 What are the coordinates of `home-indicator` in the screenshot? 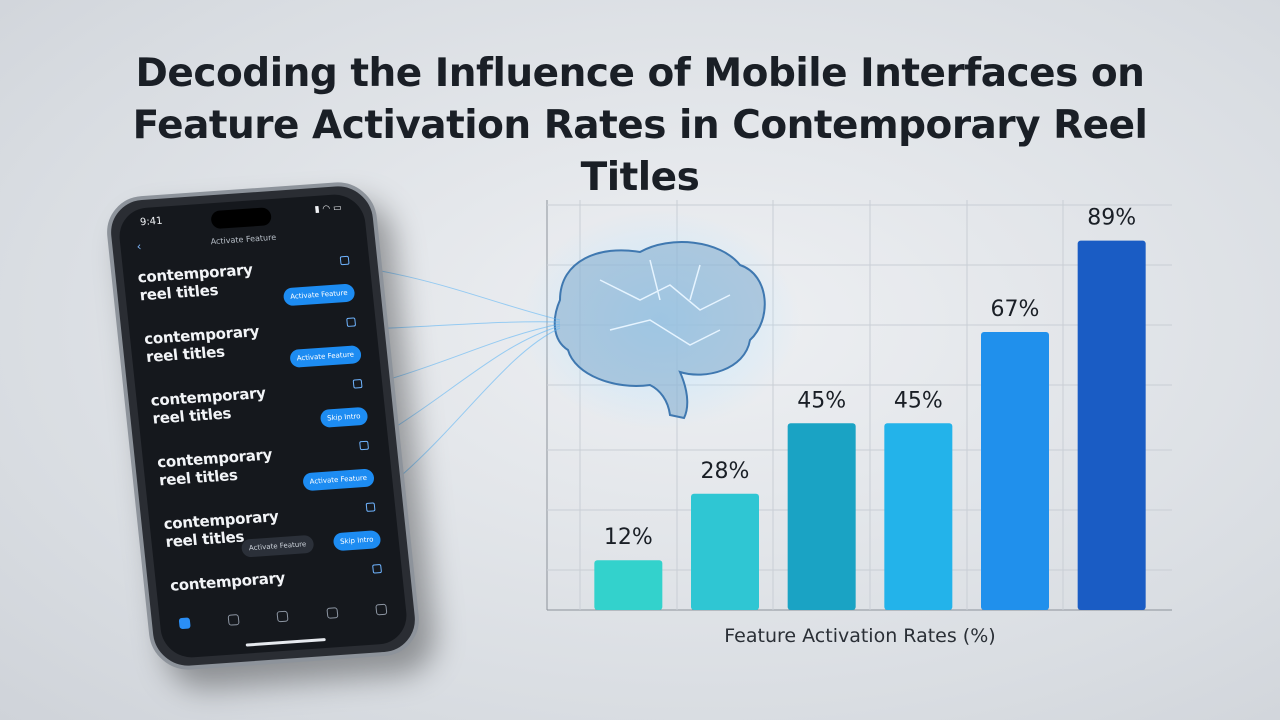 It's located at (285, 642).